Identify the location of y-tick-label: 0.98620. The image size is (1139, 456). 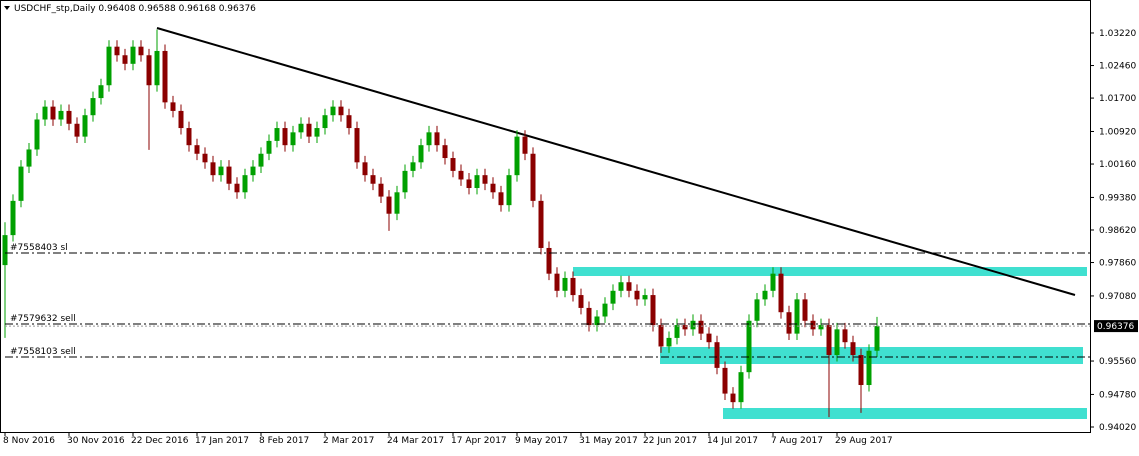
(1117, 231).